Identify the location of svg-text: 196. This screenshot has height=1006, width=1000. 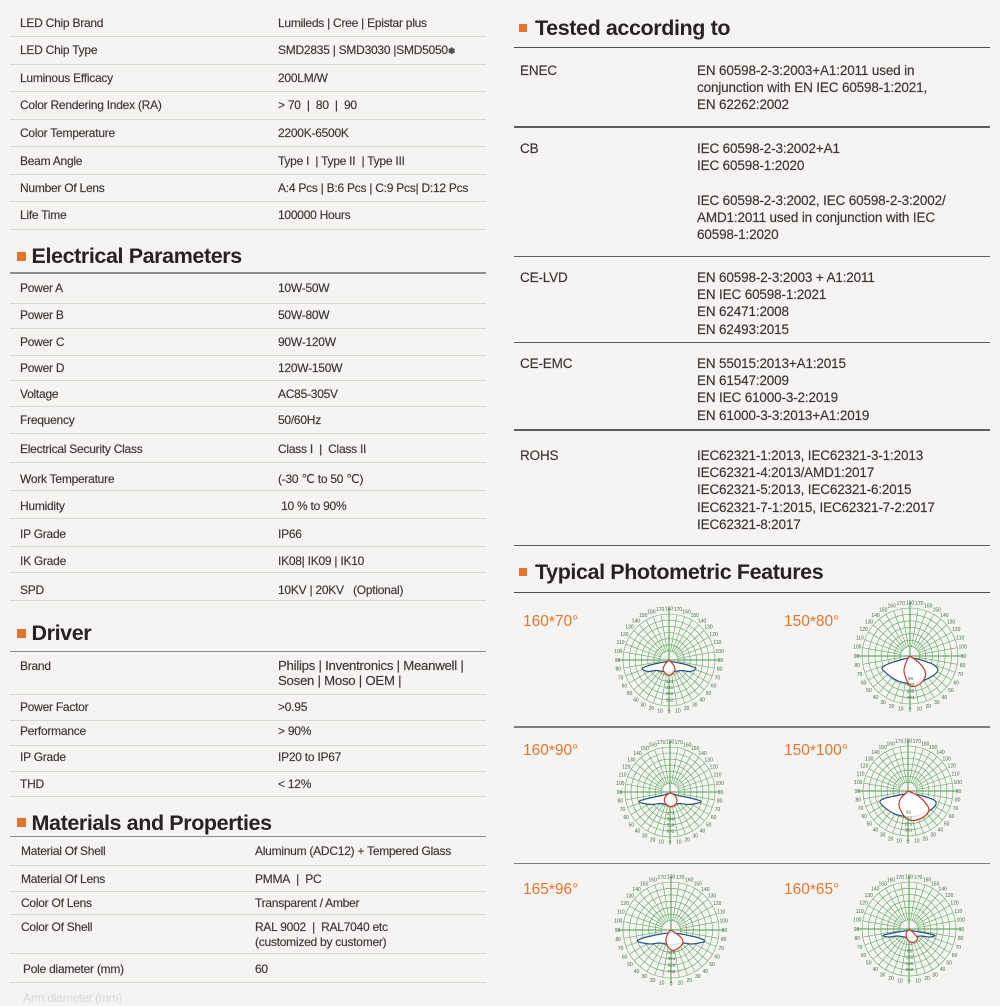
(910, 963).